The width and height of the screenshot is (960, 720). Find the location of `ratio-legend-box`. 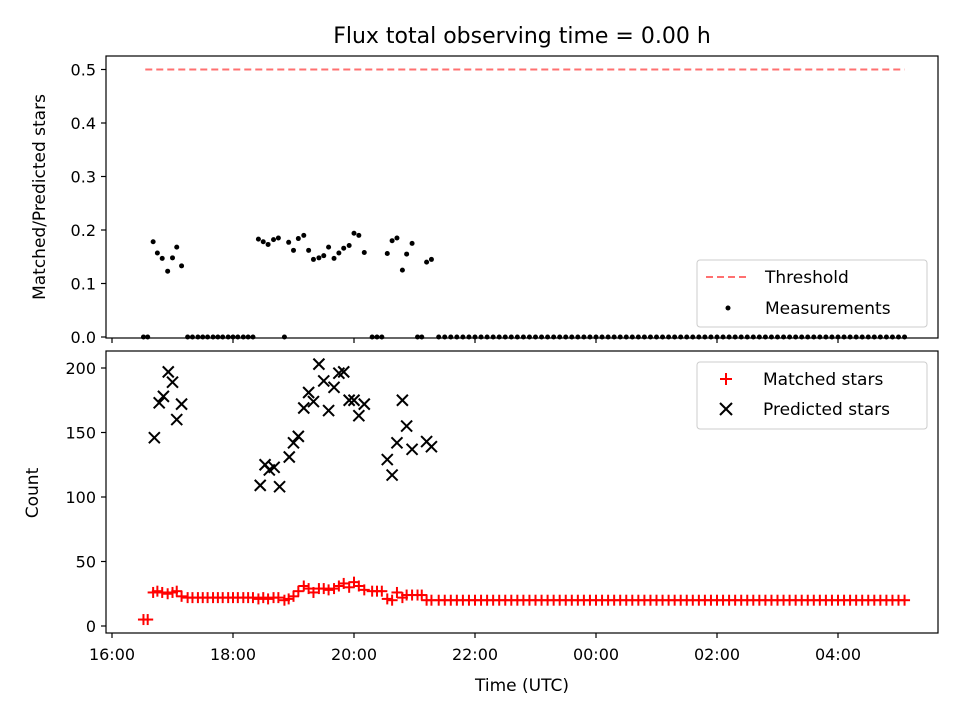

ratio-legend-box is located at coordinates (812, 293).